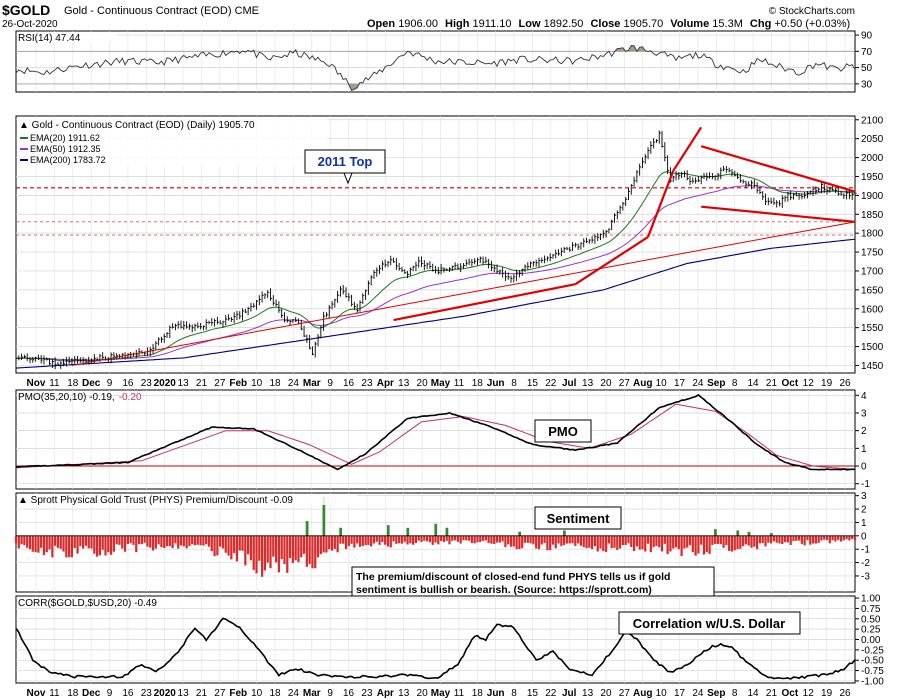 The width and height of the screenshot is (900, 700). Describe the element at coordinates (827, 693) in the screenshot. I see `x-tick-label: 19` at that location.